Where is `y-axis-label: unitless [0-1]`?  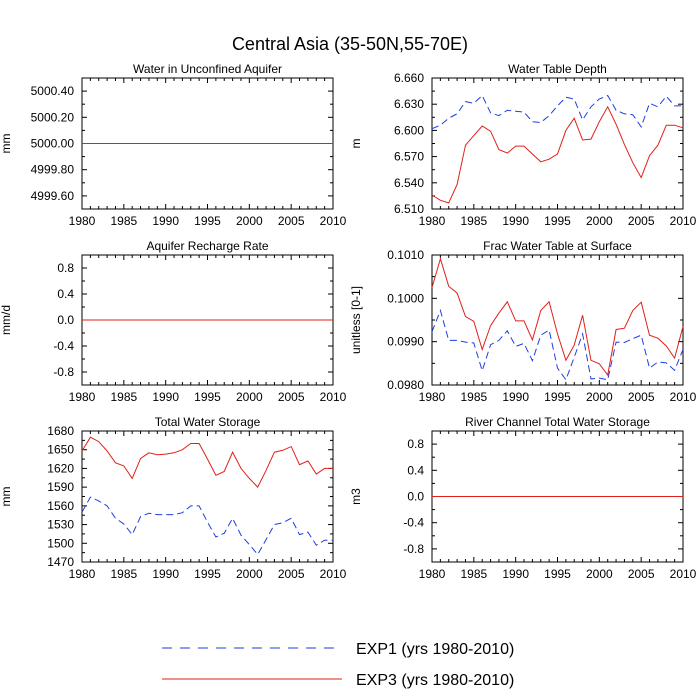
y-axis-label: unitless [0-1] is located at coordinates (356, 320).